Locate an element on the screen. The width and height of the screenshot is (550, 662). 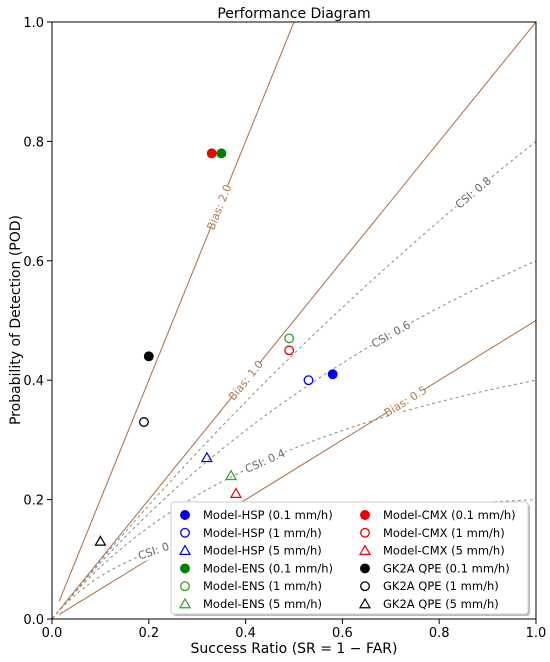
x-tick-label: 0.0 is located at coordinates (52, 633).